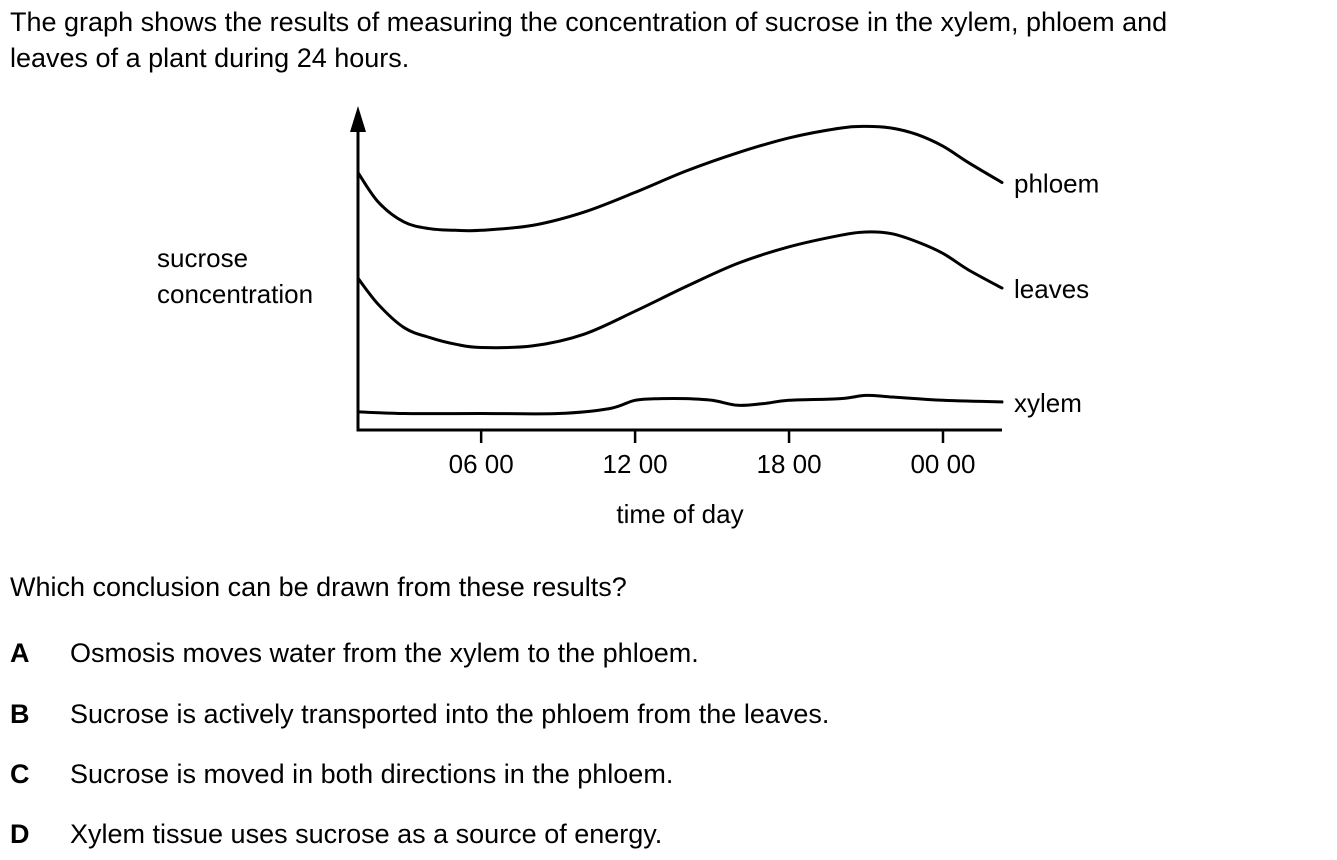 The width and height of the screenshot is (1337, 860). I want to click on series-label-leaves: leaves, so click(1051, 289).